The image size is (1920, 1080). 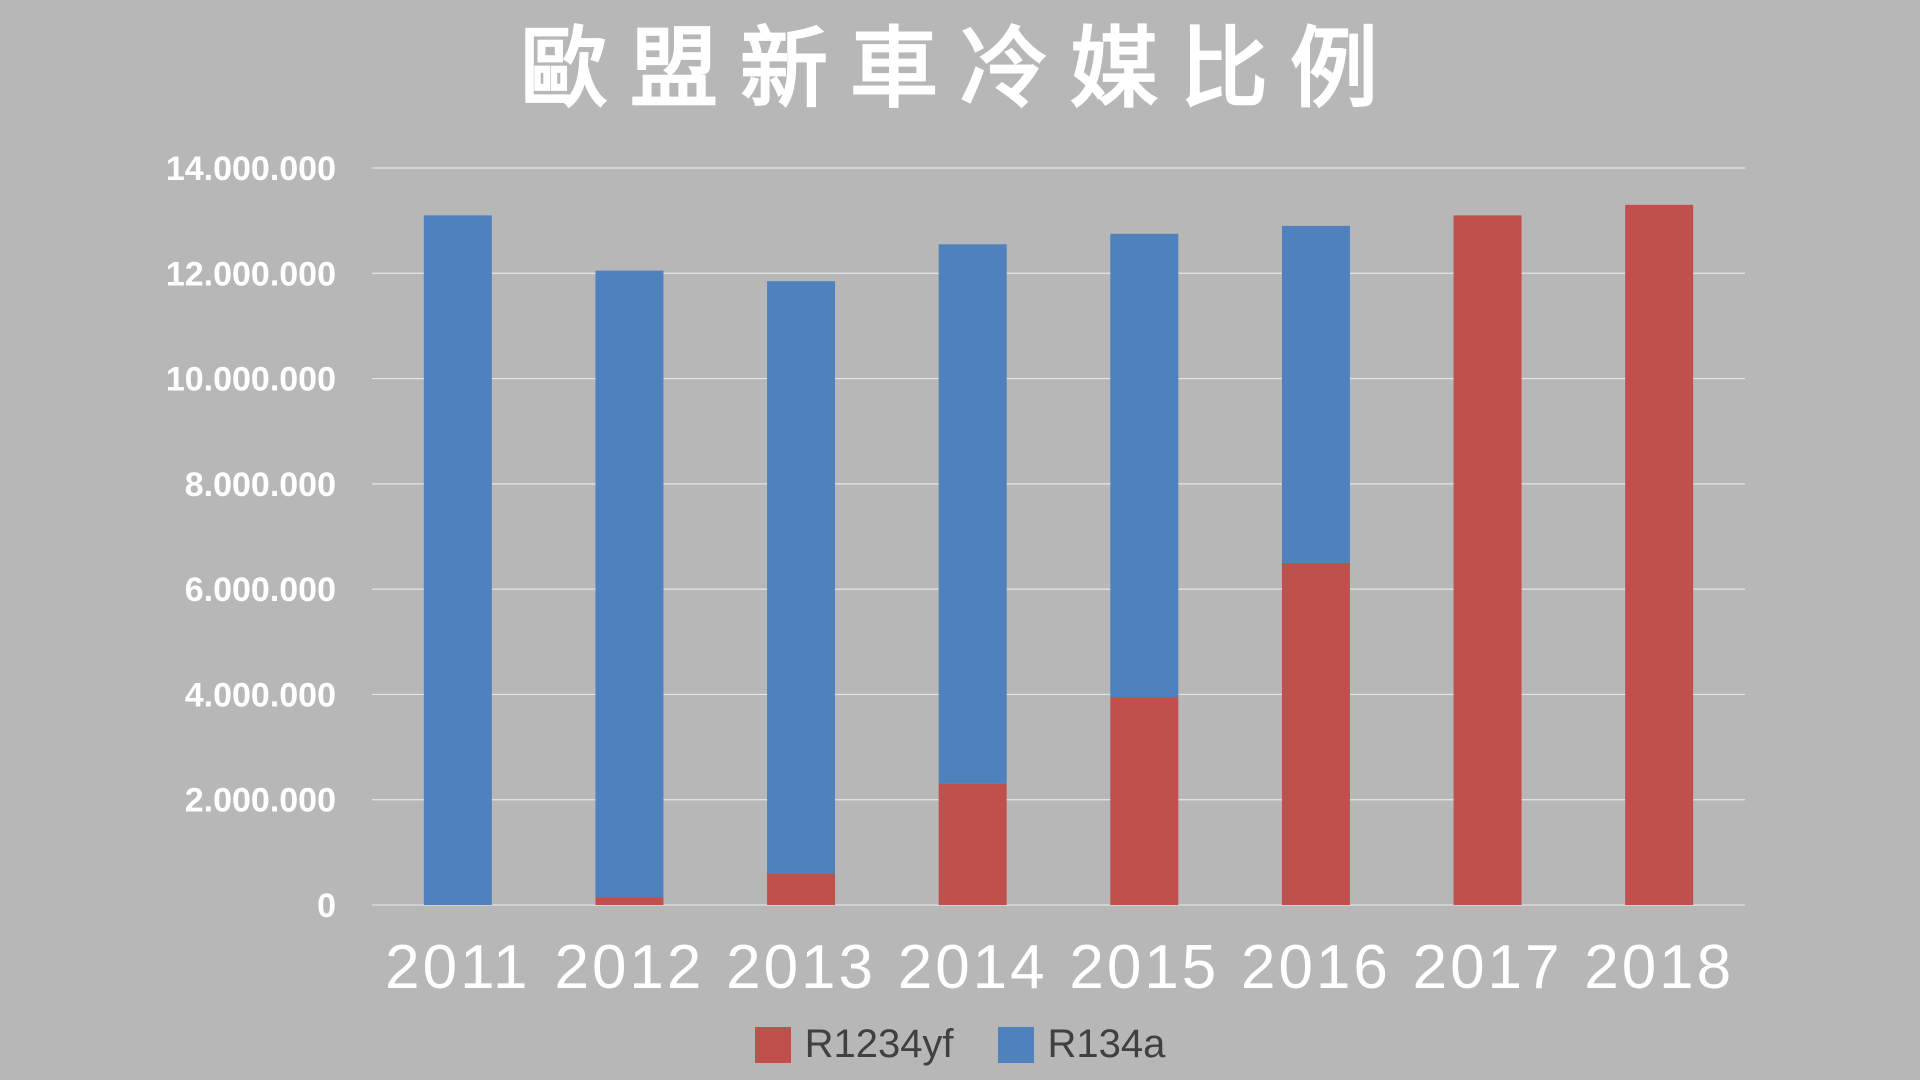 What do you see at coordinates (1488, 967) in the screenshot?
I see `x-tick-label: 2017` at bounding box center [1488, 967].